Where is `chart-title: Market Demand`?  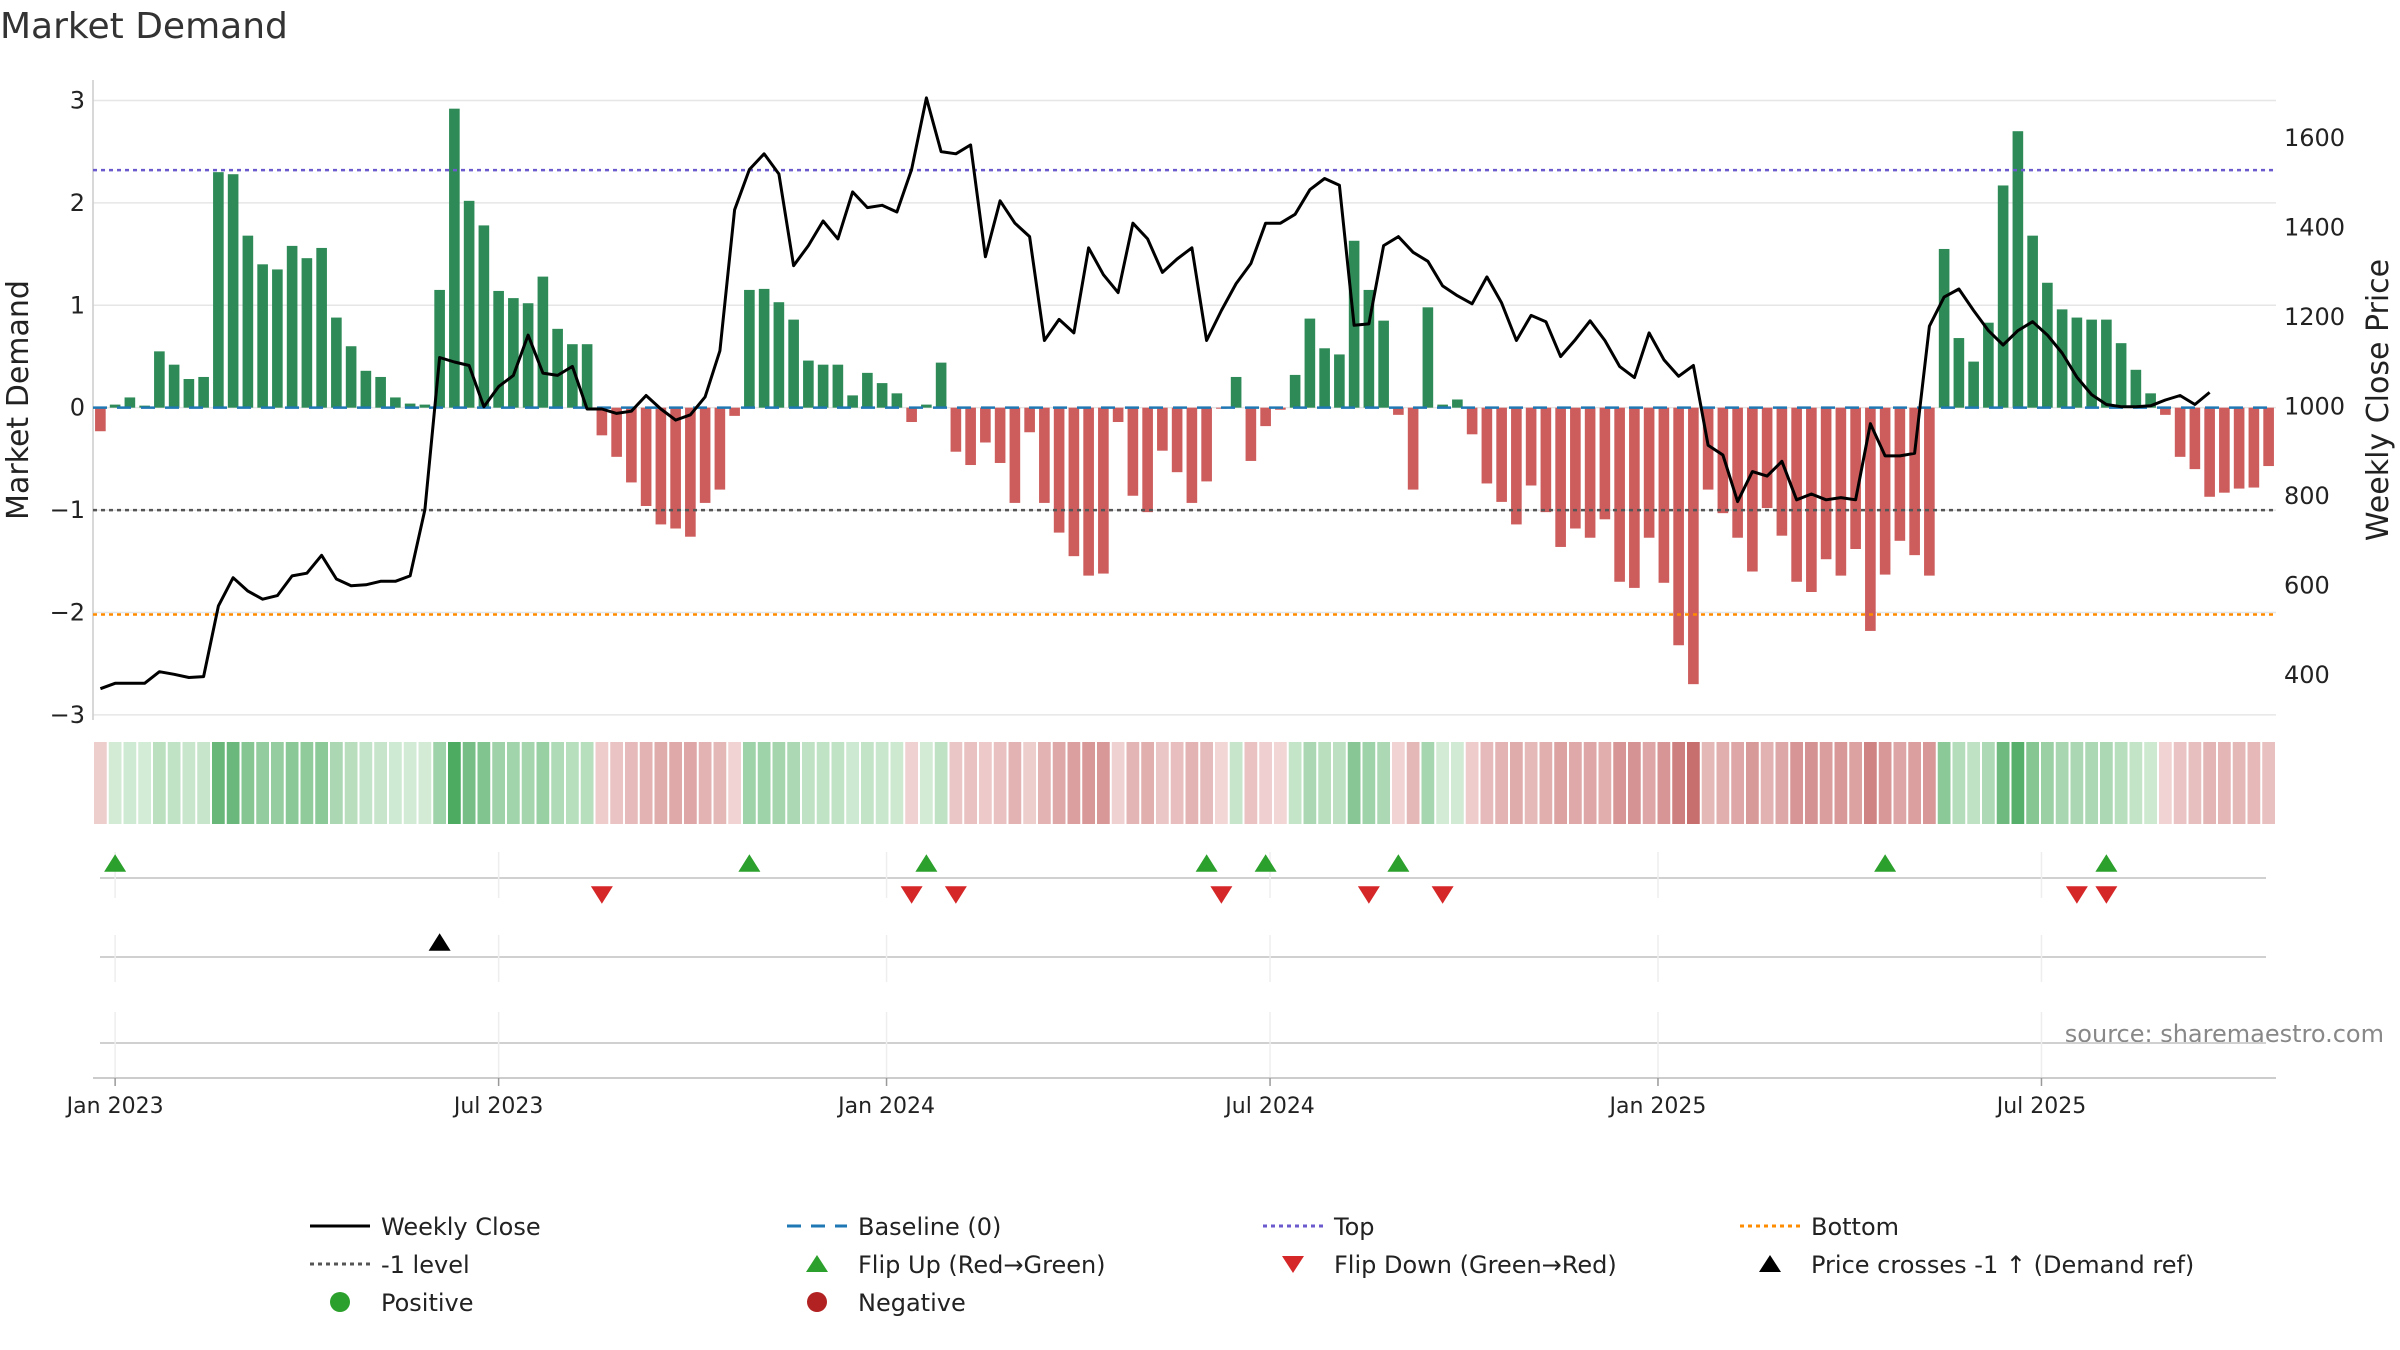
chart-title: Market Demand is located at coordinates (144, 26).